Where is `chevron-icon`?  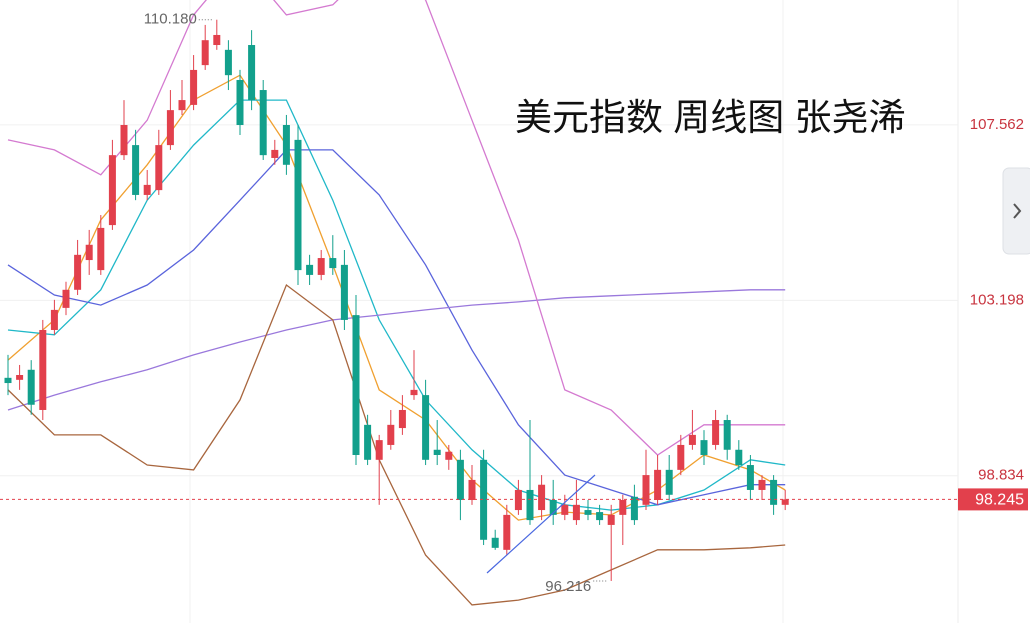 chevron-icon is located at coordinates (1017, 211).